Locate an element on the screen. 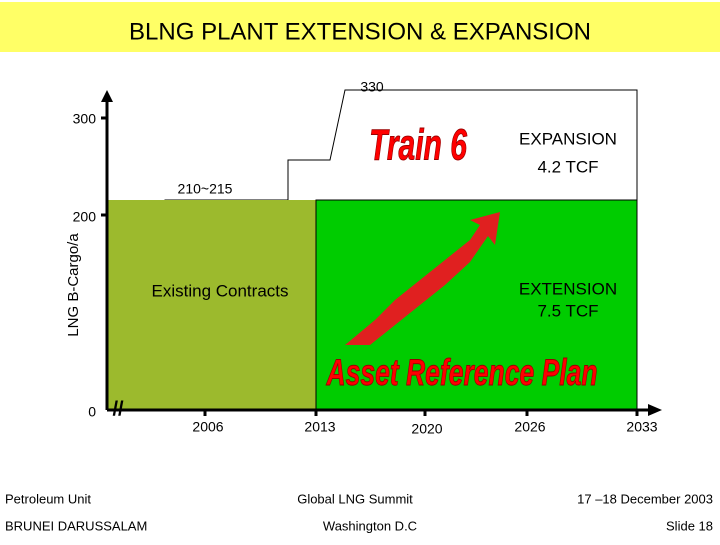 The width and height of the screenshot is (720, 545). x-tick-label: 2026 is located at coordinates (529, 427).